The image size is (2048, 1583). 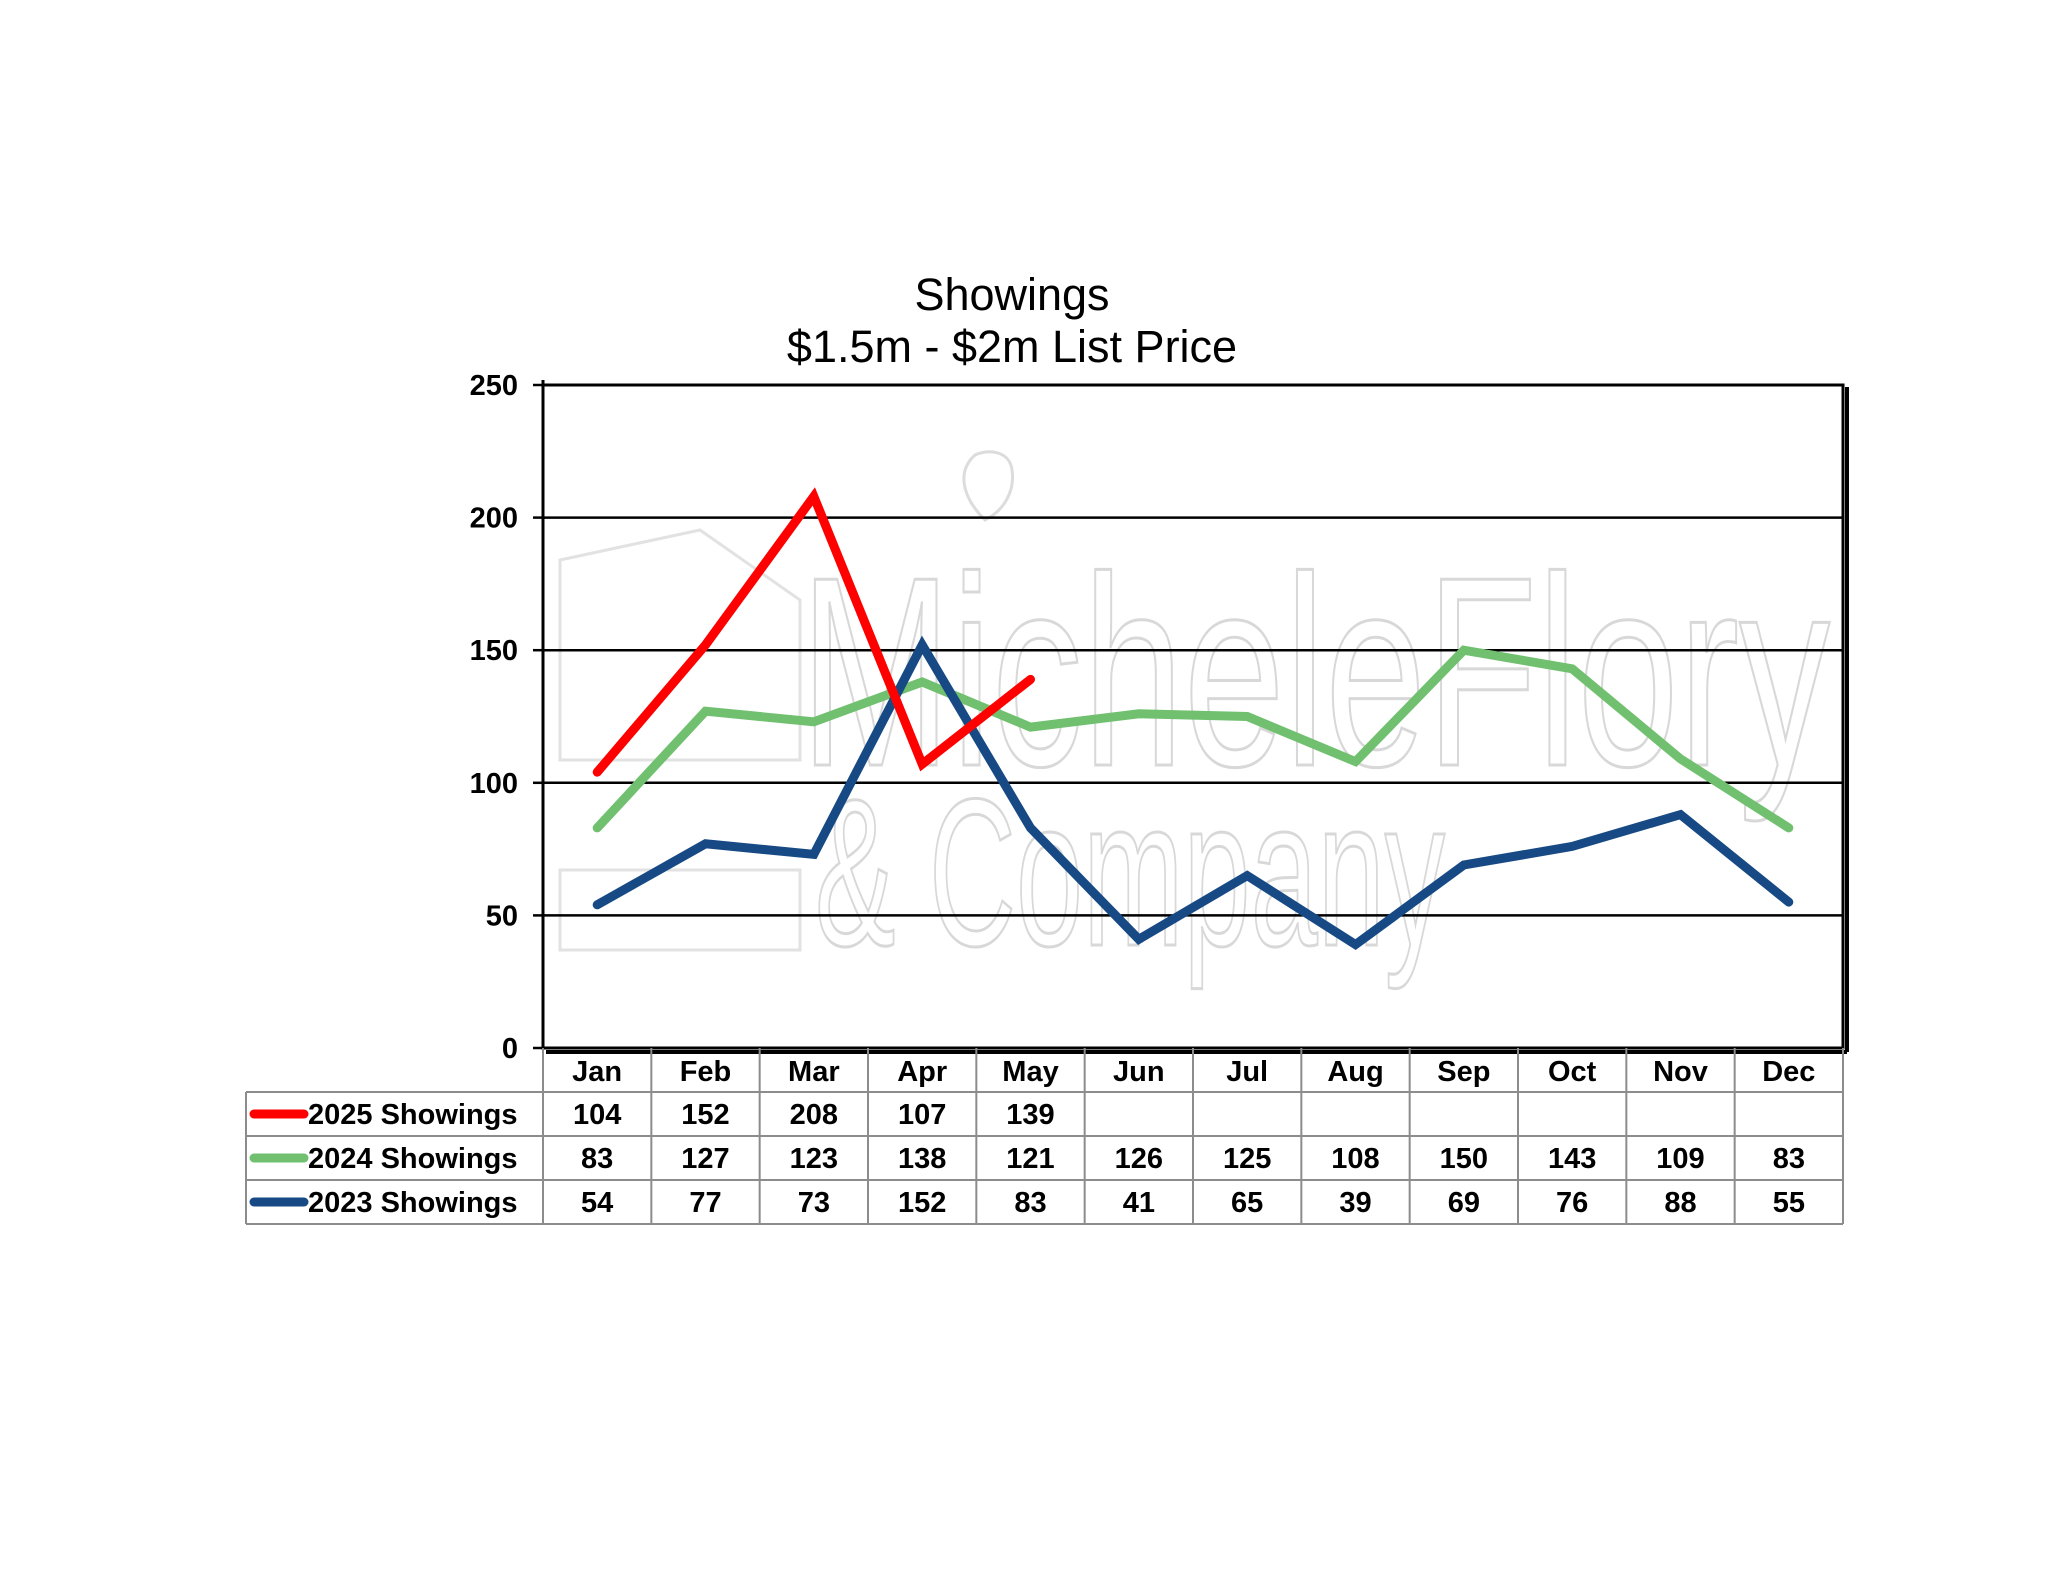 What do you see at coordinates (680, 740) in the screenshot?
I see `watermark-house-icon` at bounding box center [680, 740].